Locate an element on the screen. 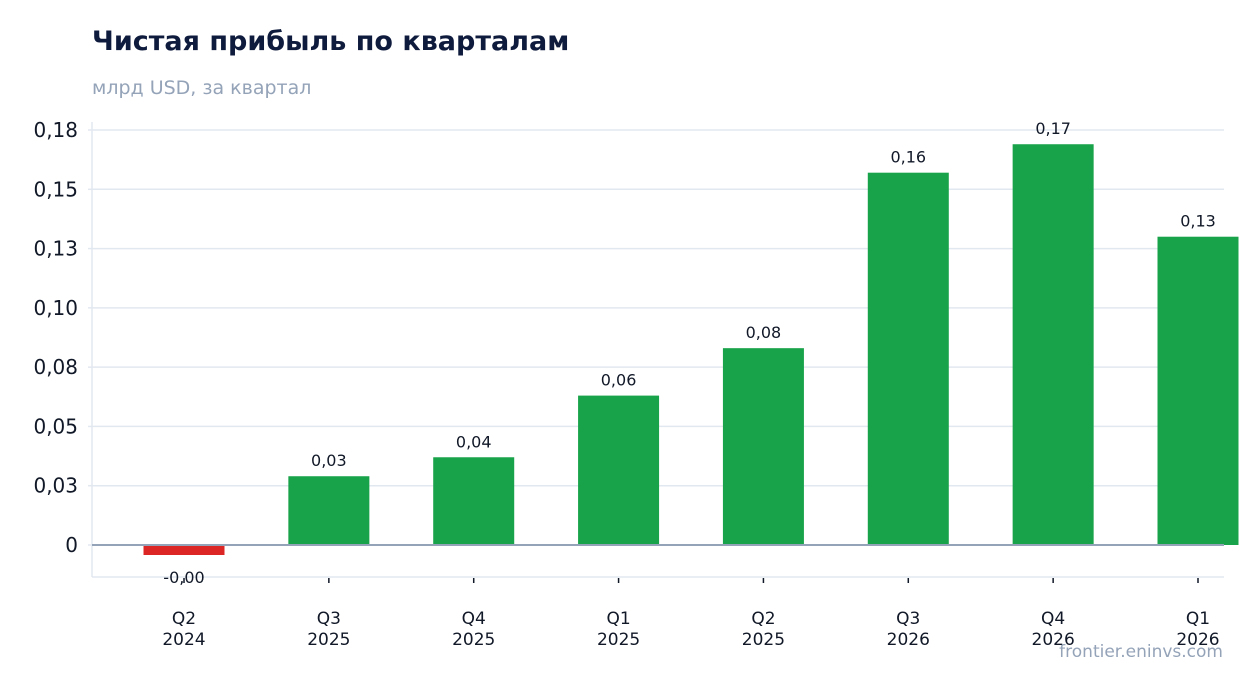  data-label: 0,04 is located at coordinates (474, 441).